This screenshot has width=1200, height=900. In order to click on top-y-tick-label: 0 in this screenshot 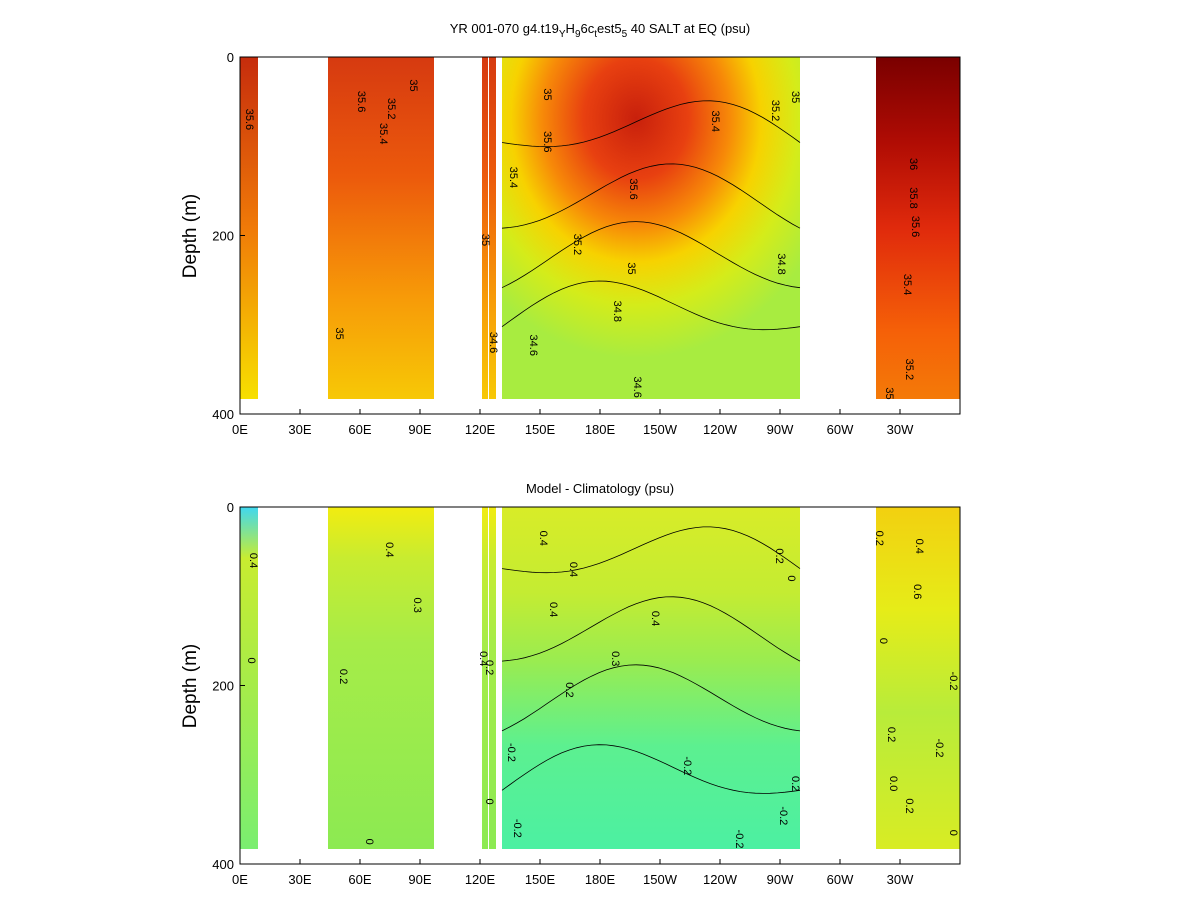, I will do `click(230, 57)`.